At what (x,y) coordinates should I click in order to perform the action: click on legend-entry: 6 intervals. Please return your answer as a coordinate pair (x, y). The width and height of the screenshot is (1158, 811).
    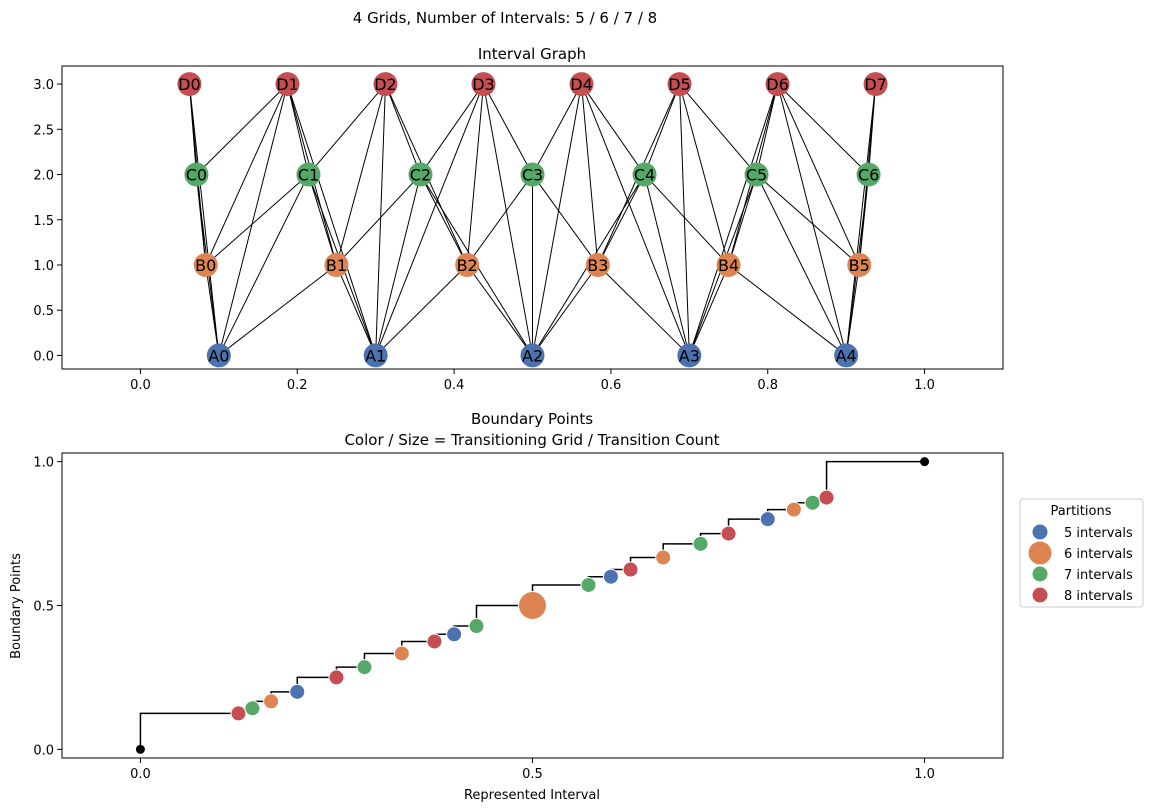
    Looking at the image, I should click on (1080, 553).